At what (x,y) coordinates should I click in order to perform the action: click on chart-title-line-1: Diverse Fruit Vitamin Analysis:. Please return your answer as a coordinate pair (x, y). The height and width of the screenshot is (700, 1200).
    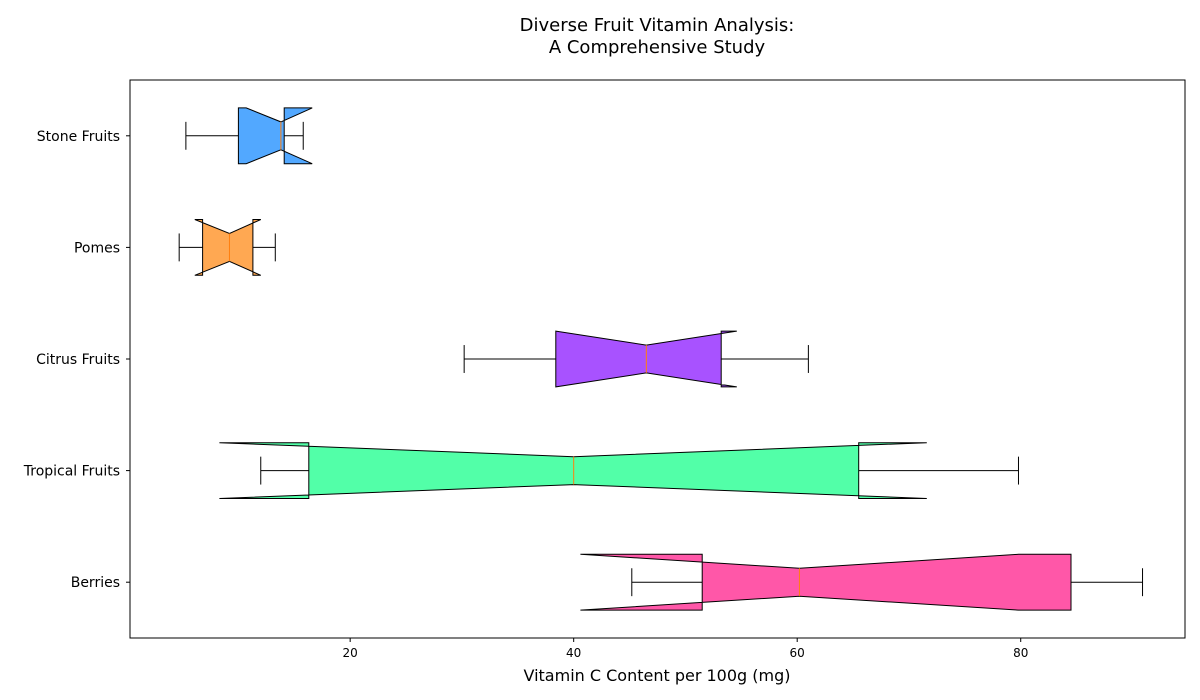
    Looking at the image, I should click on (657, 25).